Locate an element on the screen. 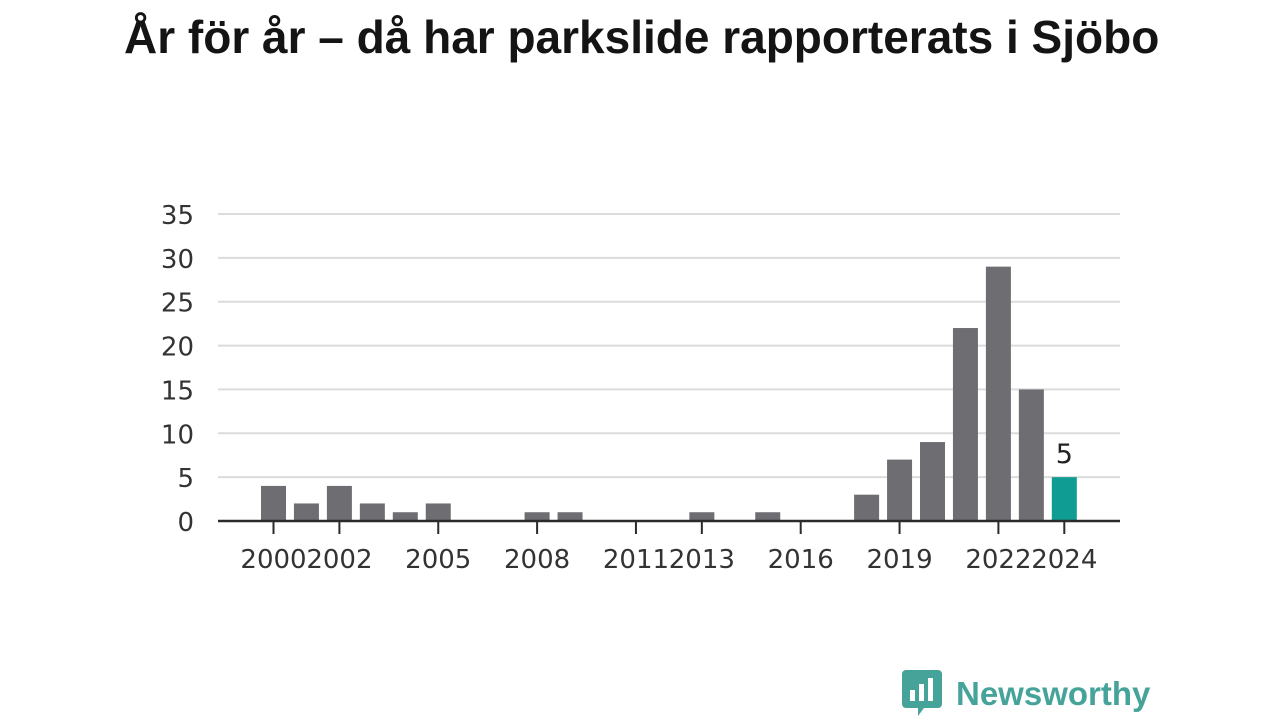 Image resolution: width=1280 pixels, height=720 pixels. newsworthy-logo-icon is located at coordinates (922, 693).